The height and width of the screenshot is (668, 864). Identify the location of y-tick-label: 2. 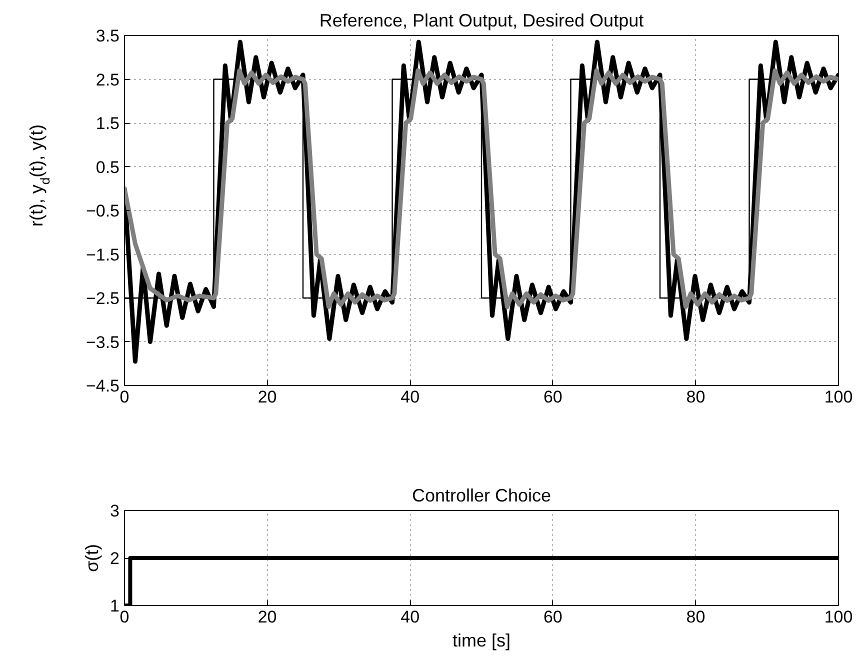
(115, 558).